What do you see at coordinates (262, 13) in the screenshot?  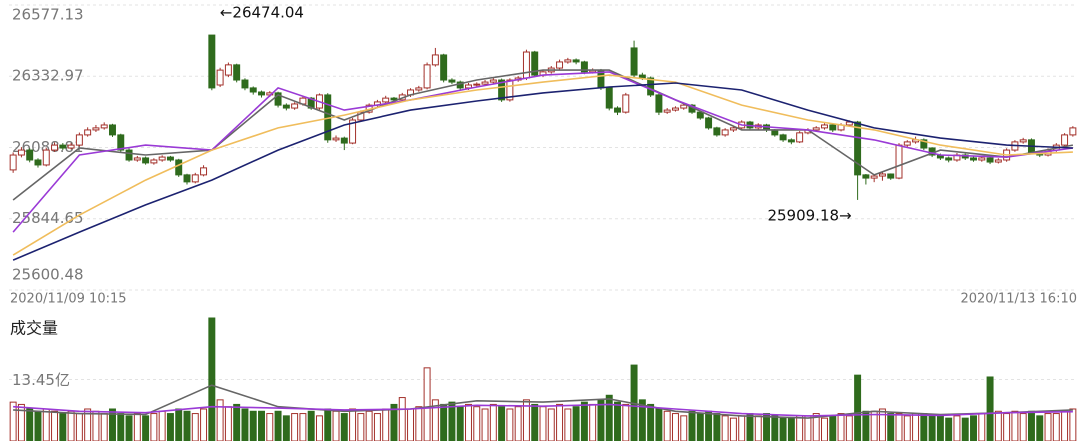 I see `high-annotation: ←26474.04` at bounding box center [262, 13].